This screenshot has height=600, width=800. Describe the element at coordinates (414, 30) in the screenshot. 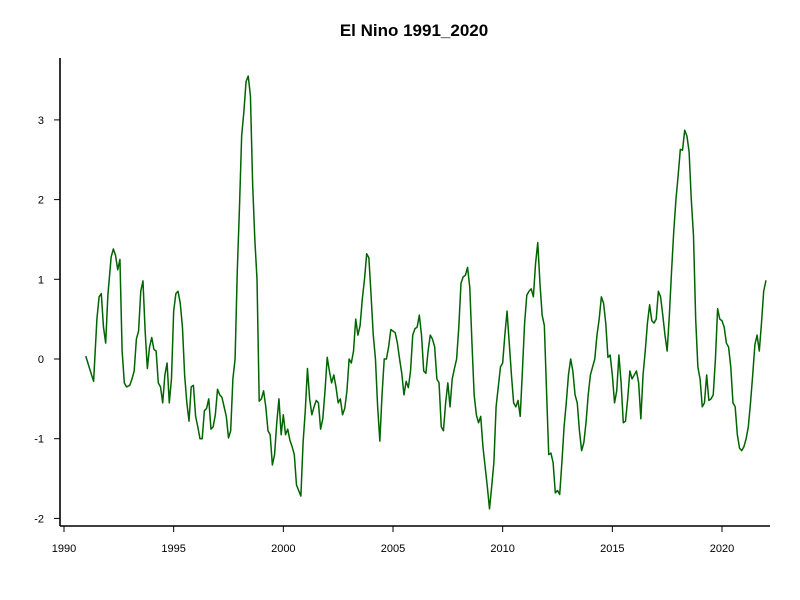

I see `chart-title: El Nino 1991_2020` at that location.